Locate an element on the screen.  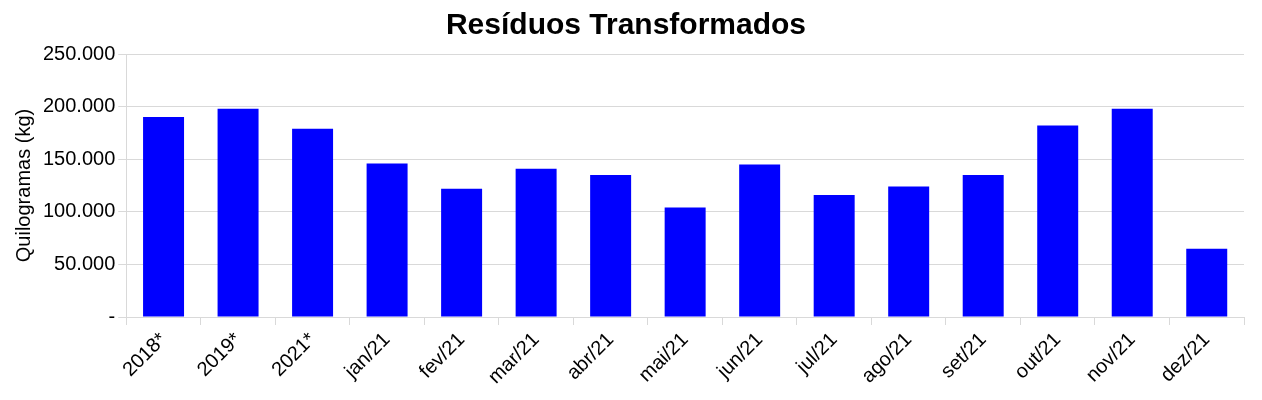
y-tick-label: 100.000 is located at coordinates (79, 210).